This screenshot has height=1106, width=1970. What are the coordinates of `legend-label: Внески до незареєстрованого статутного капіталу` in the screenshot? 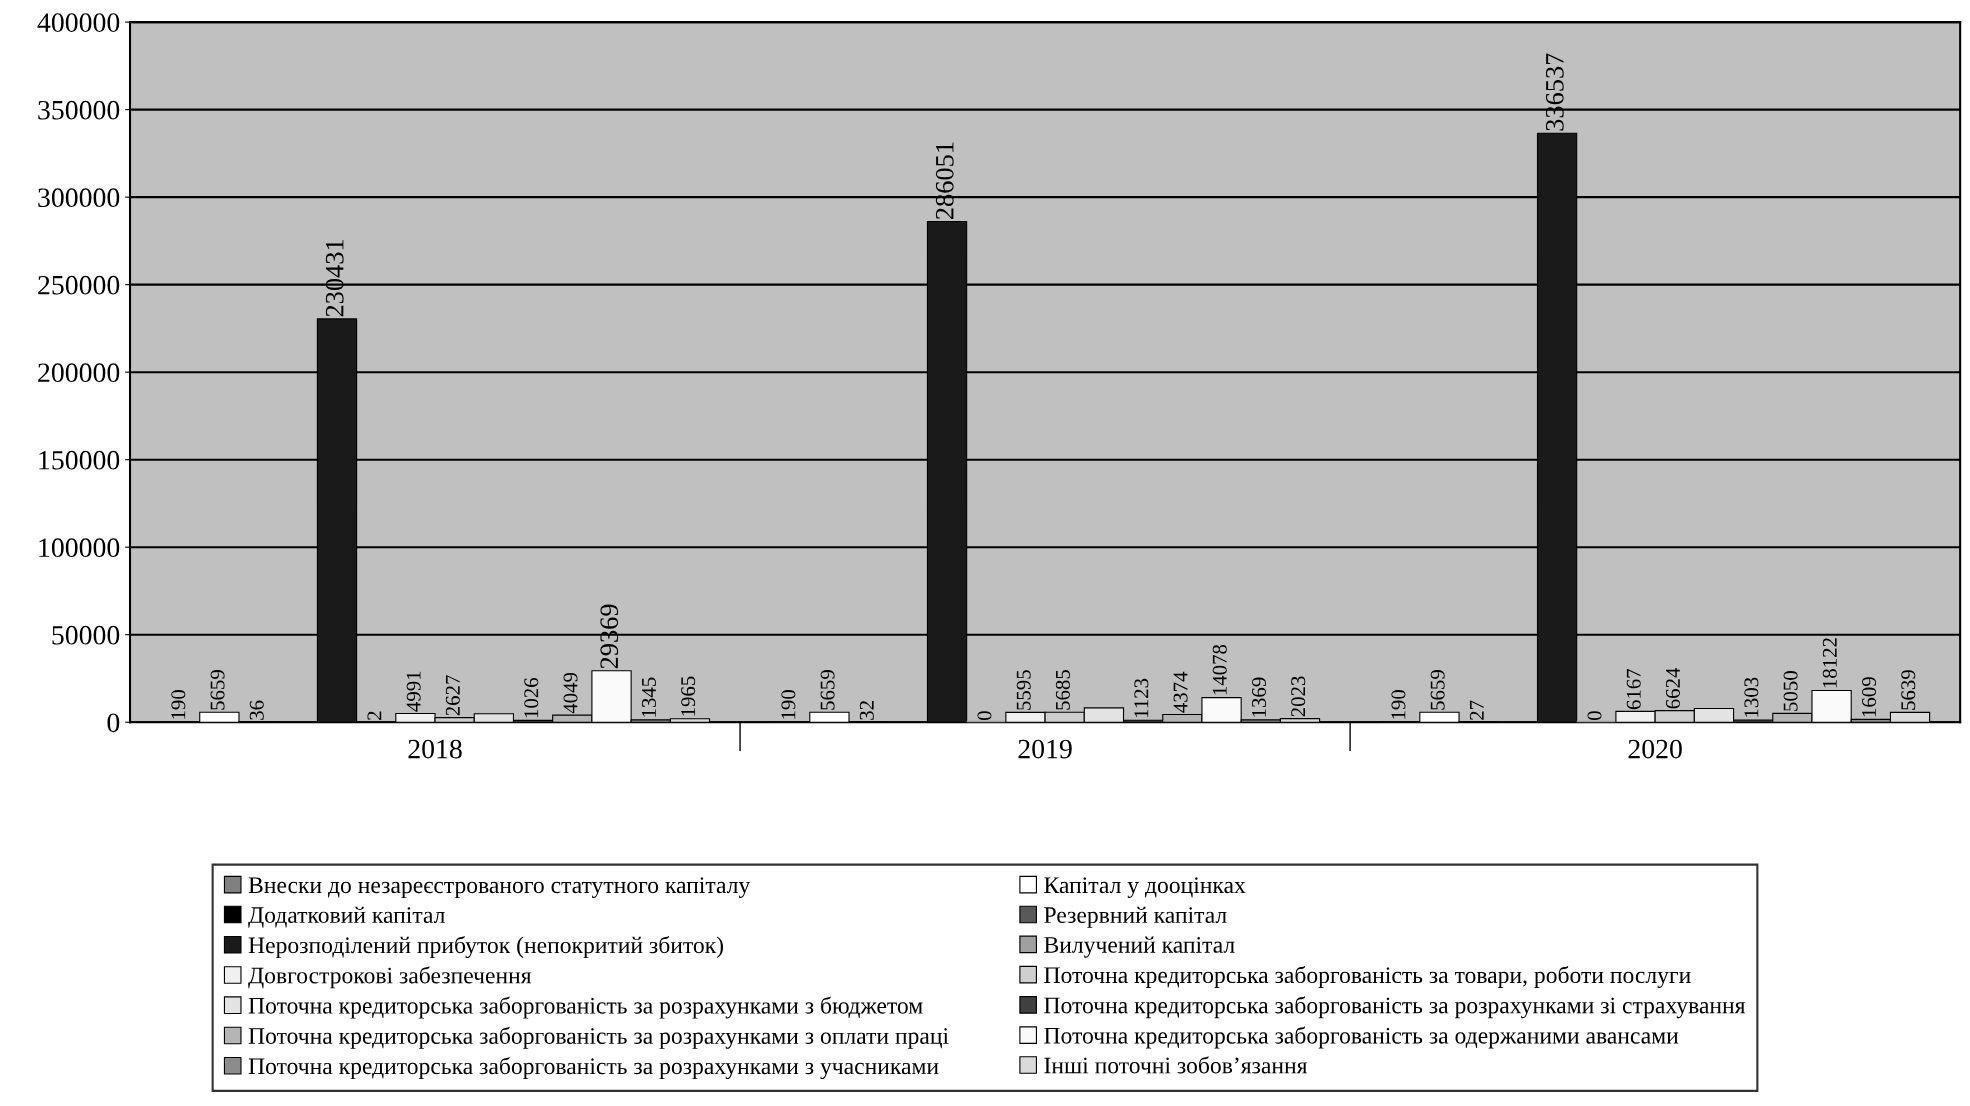 It's located at (499, 888).